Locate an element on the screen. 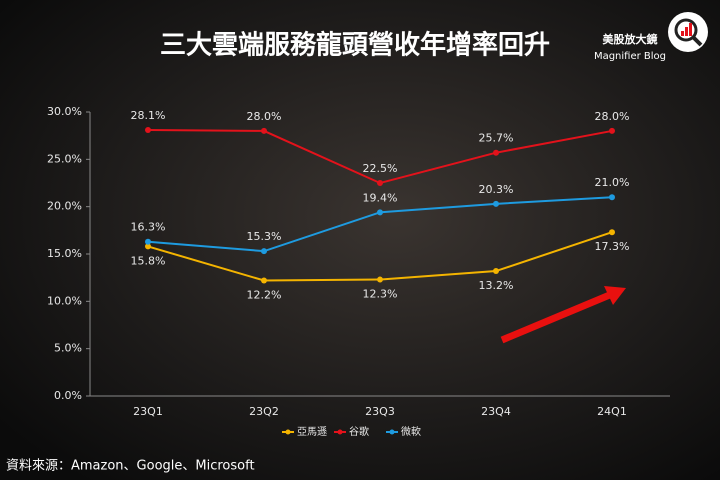  legend-label: 谷歌 is located at coordinates (359, 431).